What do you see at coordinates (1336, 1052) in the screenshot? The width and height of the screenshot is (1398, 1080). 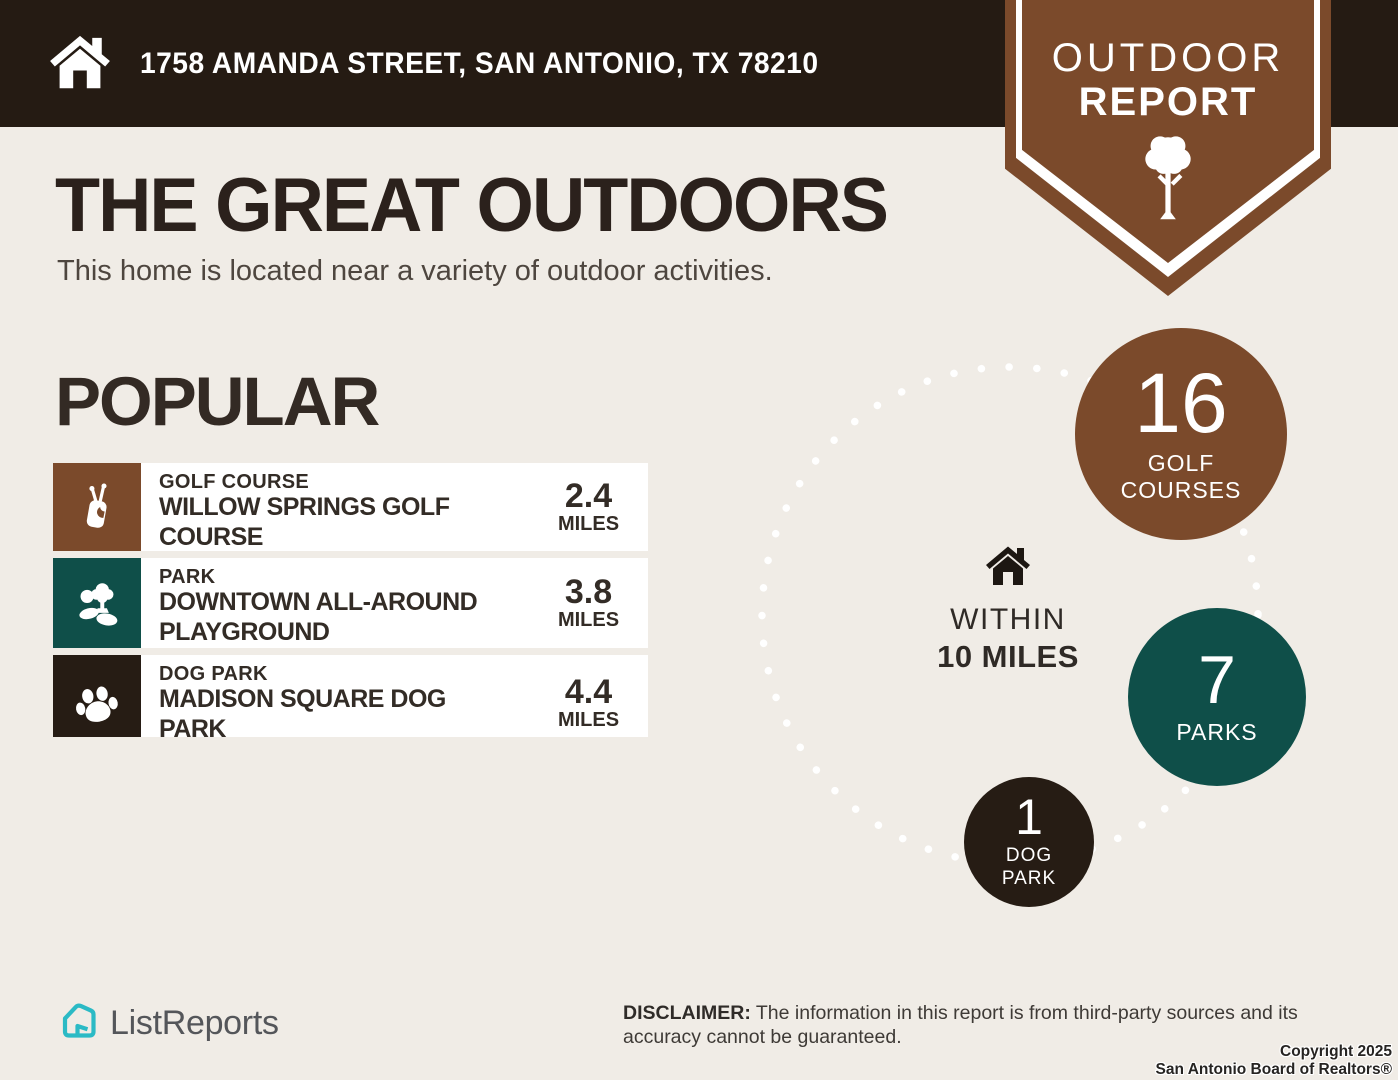 I see `copyright-line1: Copyright 2025` at bounding box center [1336, 1052].